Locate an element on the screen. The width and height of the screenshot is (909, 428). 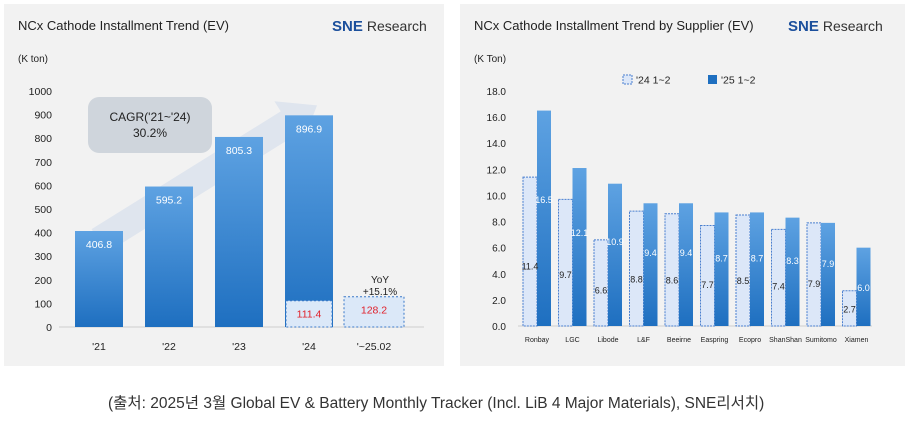
inset-value-label: 111.4 is located at coordinates (309, 315).